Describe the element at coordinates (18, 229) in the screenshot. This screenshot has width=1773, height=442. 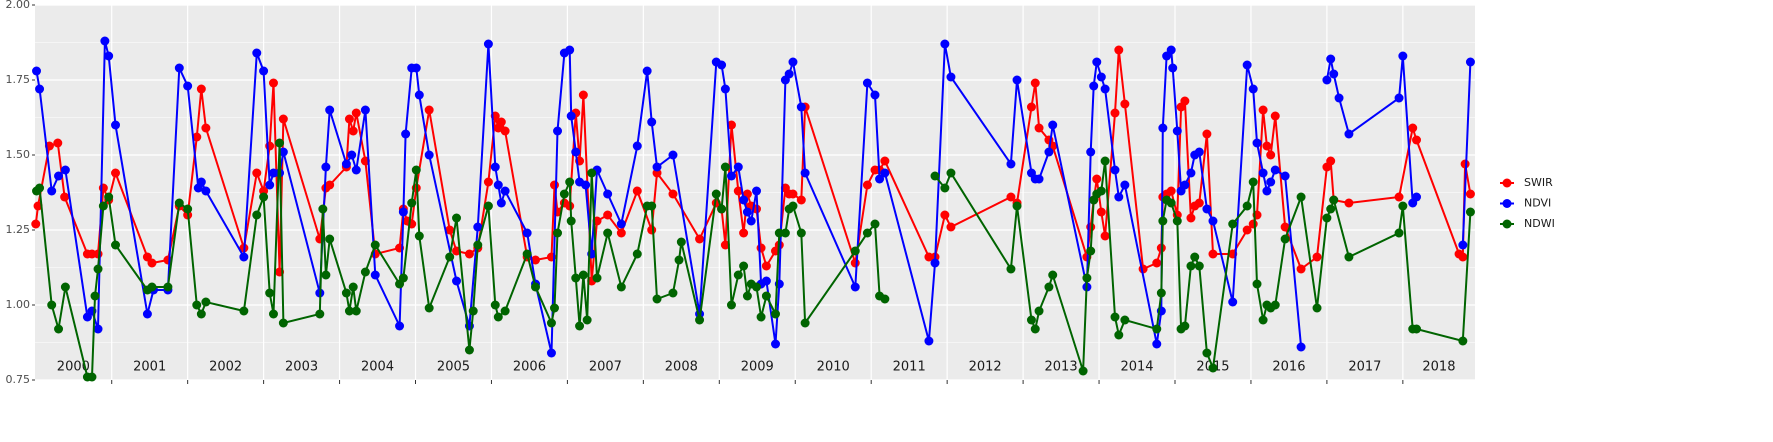
I see `y-tick-label: 1.25` at that location.